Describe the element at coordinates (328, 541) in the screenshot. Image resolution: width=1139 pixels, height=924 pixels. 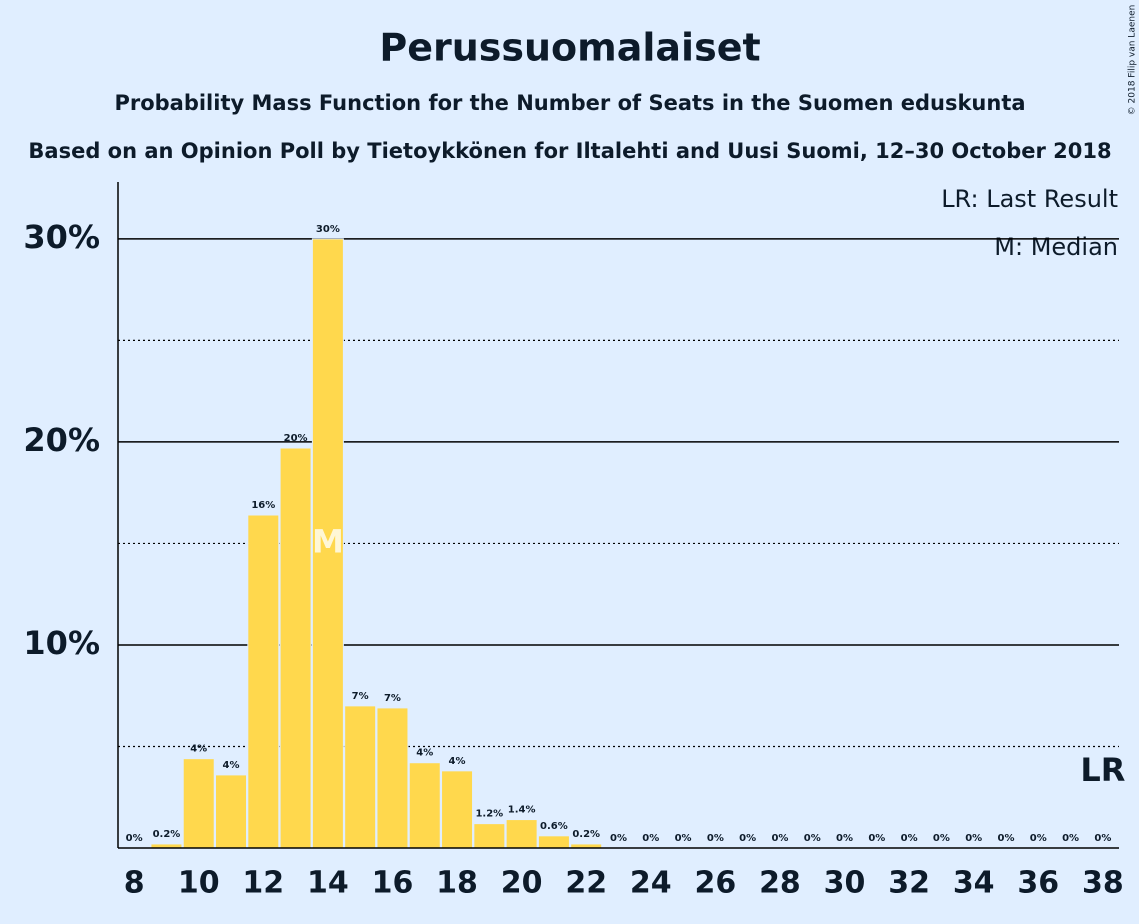
I see `median-marker: M` at that location.